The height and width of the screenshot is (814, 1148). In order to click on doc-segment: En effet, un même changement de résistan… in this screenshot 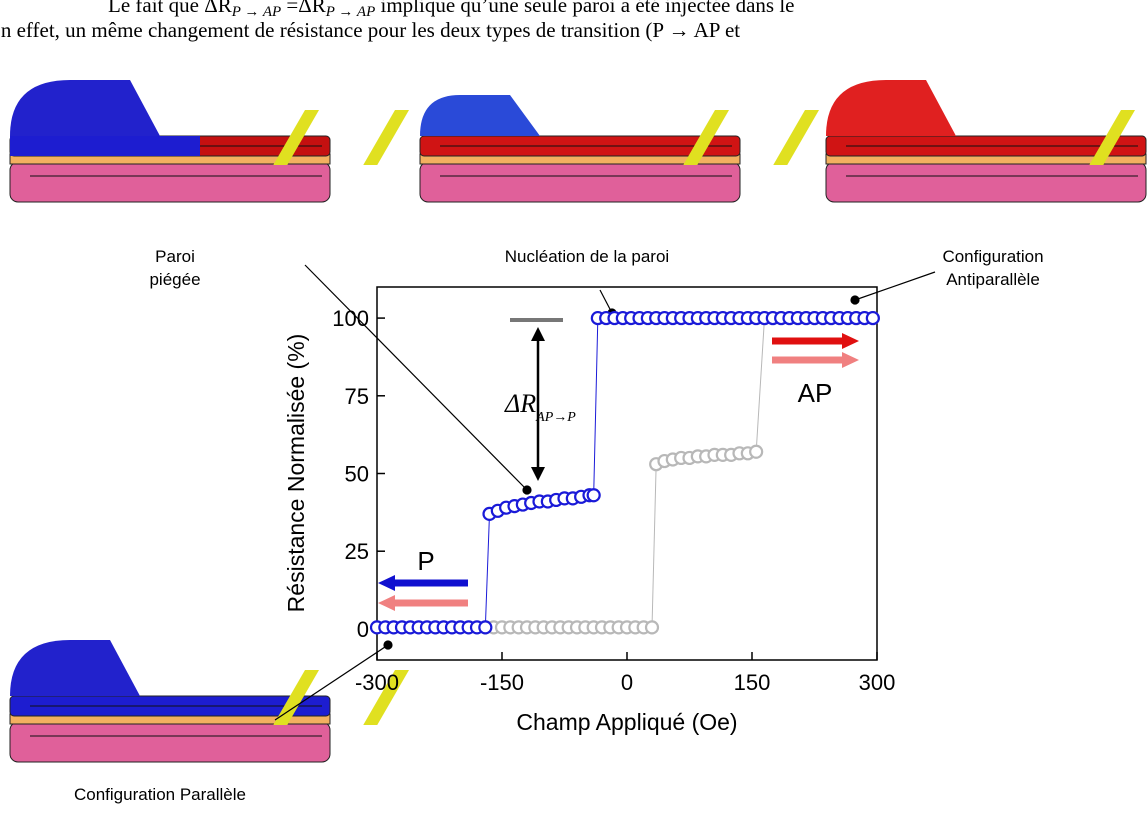, I will do `click(370, 30)`.